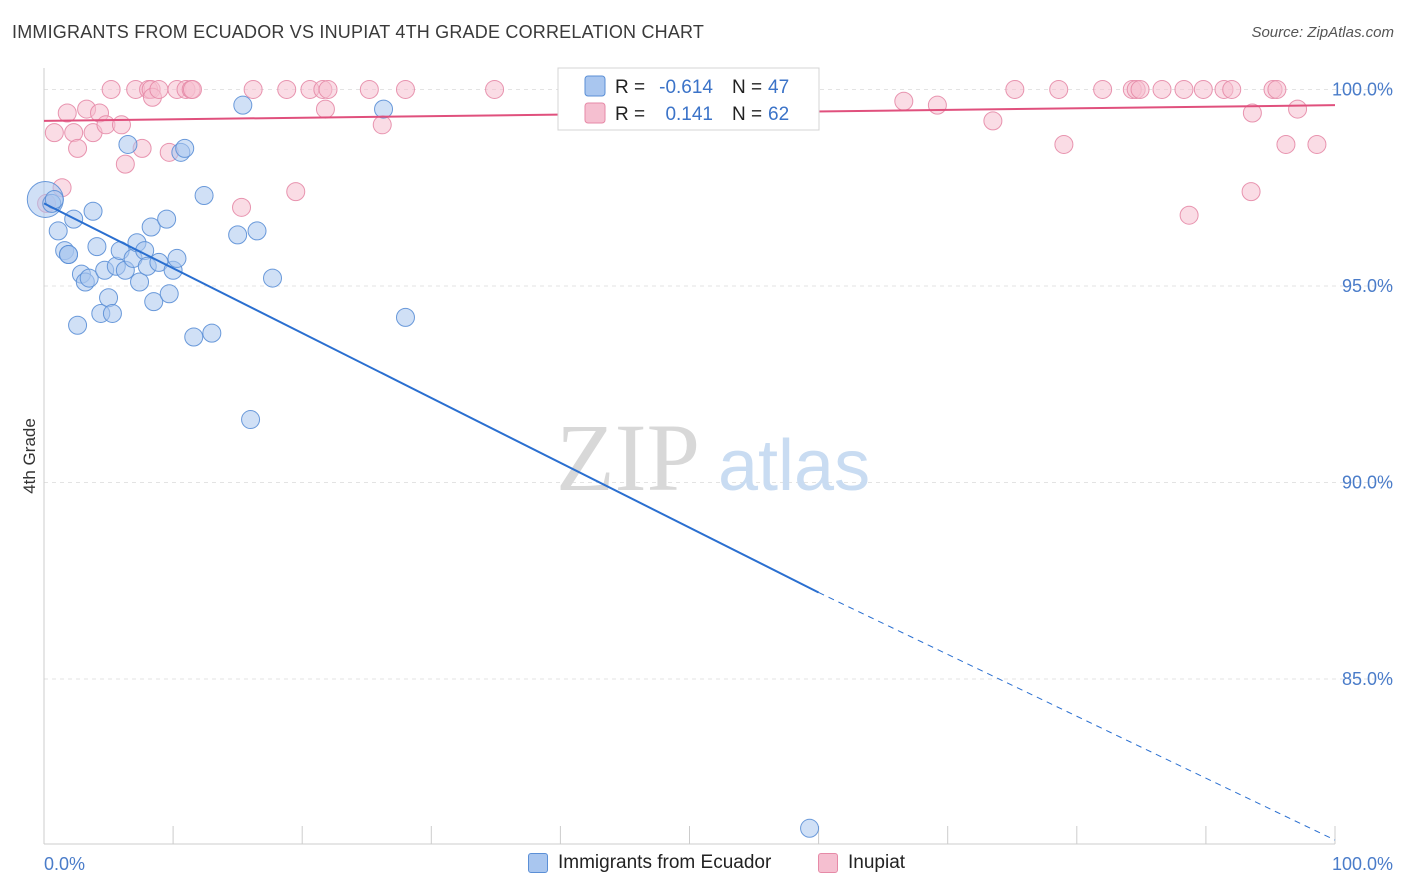 This screenshot has height=892, width=1406. Describe the element at coordinates (778, 114) in the screenshot. I see `stats-n-value-2: 62` at that location.